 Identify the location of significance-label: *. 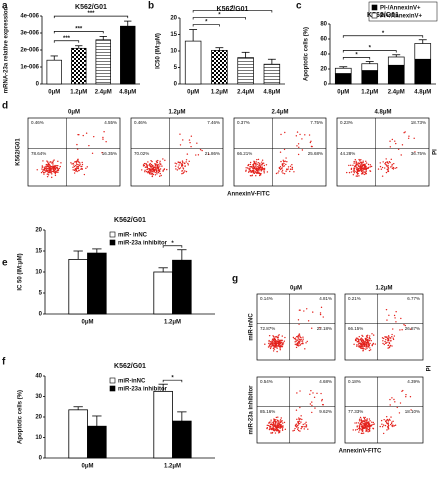
(172, 378).